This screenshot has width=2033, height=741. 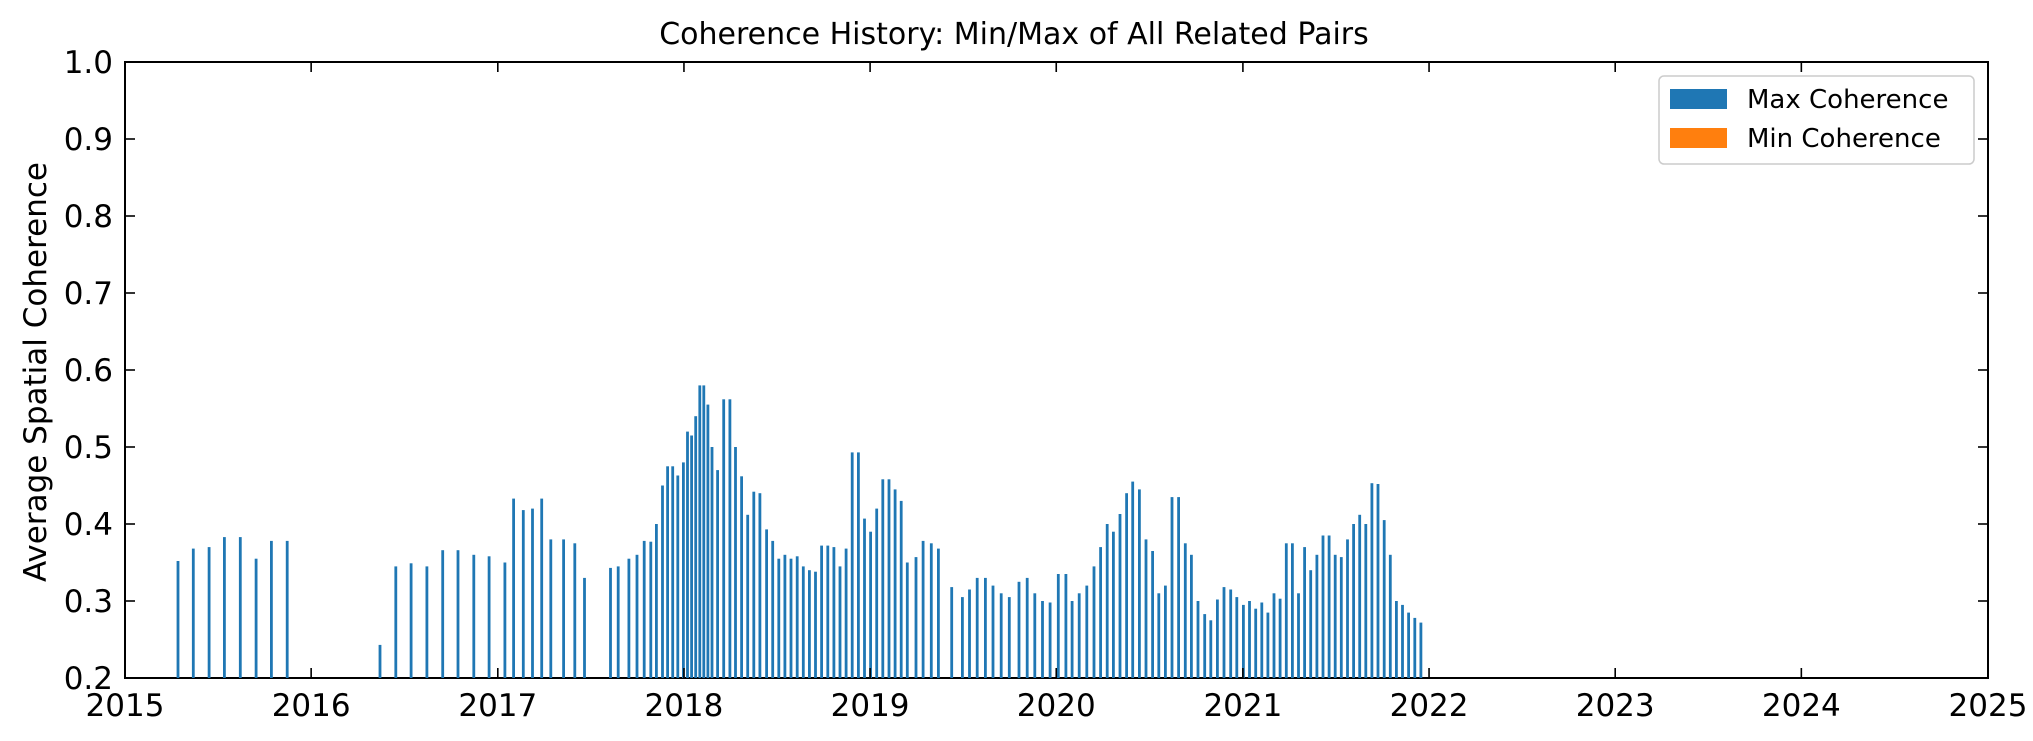 I want to click on legend-swatch-min, so click(x=1698, y=138).